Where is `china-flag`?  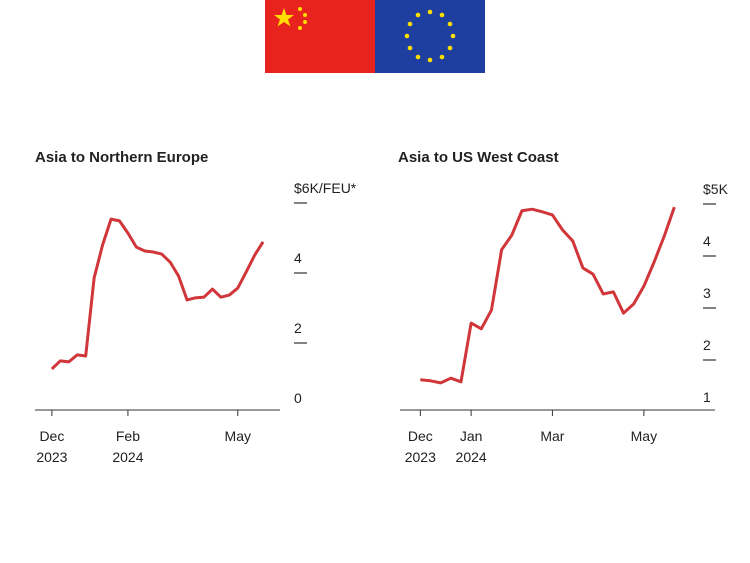
china-flag is located at coordinates (320, 36).